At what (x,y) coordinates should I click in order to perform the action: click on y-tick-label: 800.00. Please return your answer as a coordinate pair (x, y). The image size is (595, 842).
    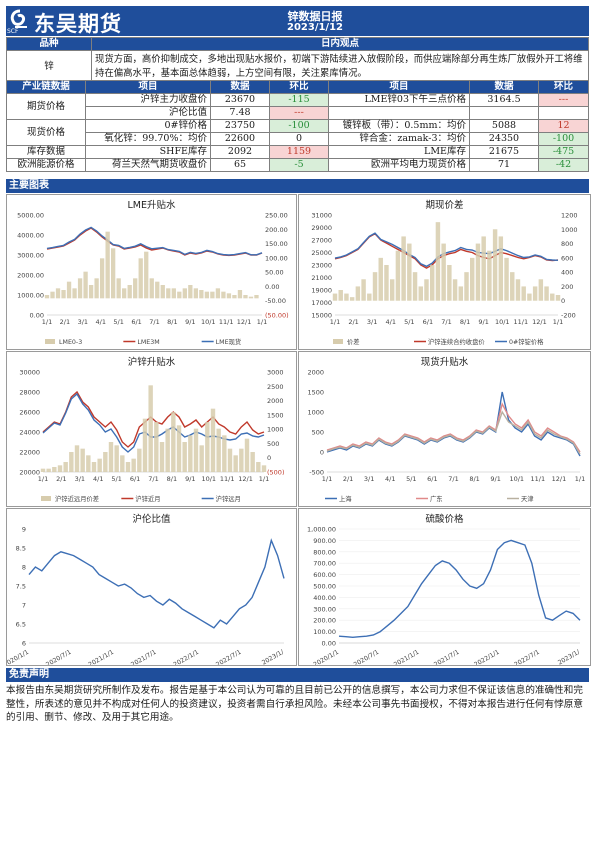
    Looking at the image, I should click on (324, 552).